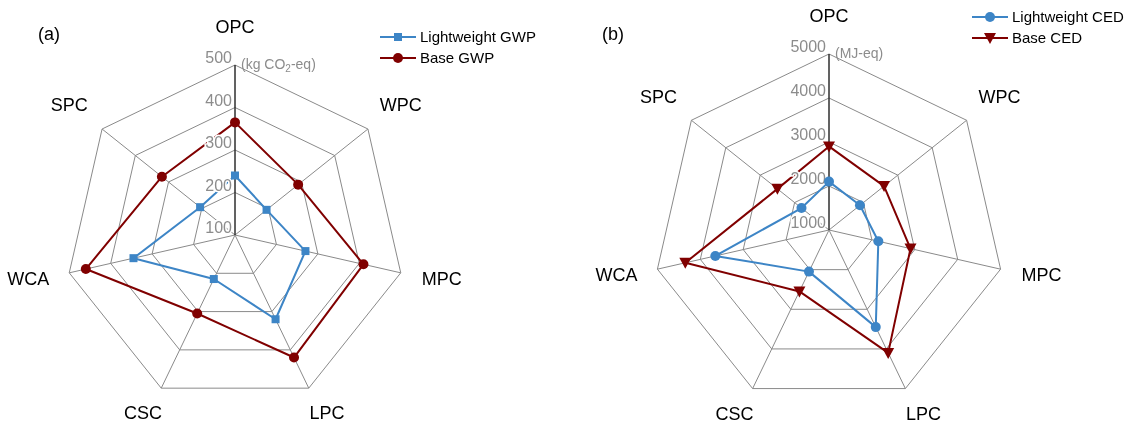 The image size is (1128, 427). What do you see at coordinates (219, 142) in the screenshot?
I see `y-tick-label: 300` at bounding box center [219, 142].